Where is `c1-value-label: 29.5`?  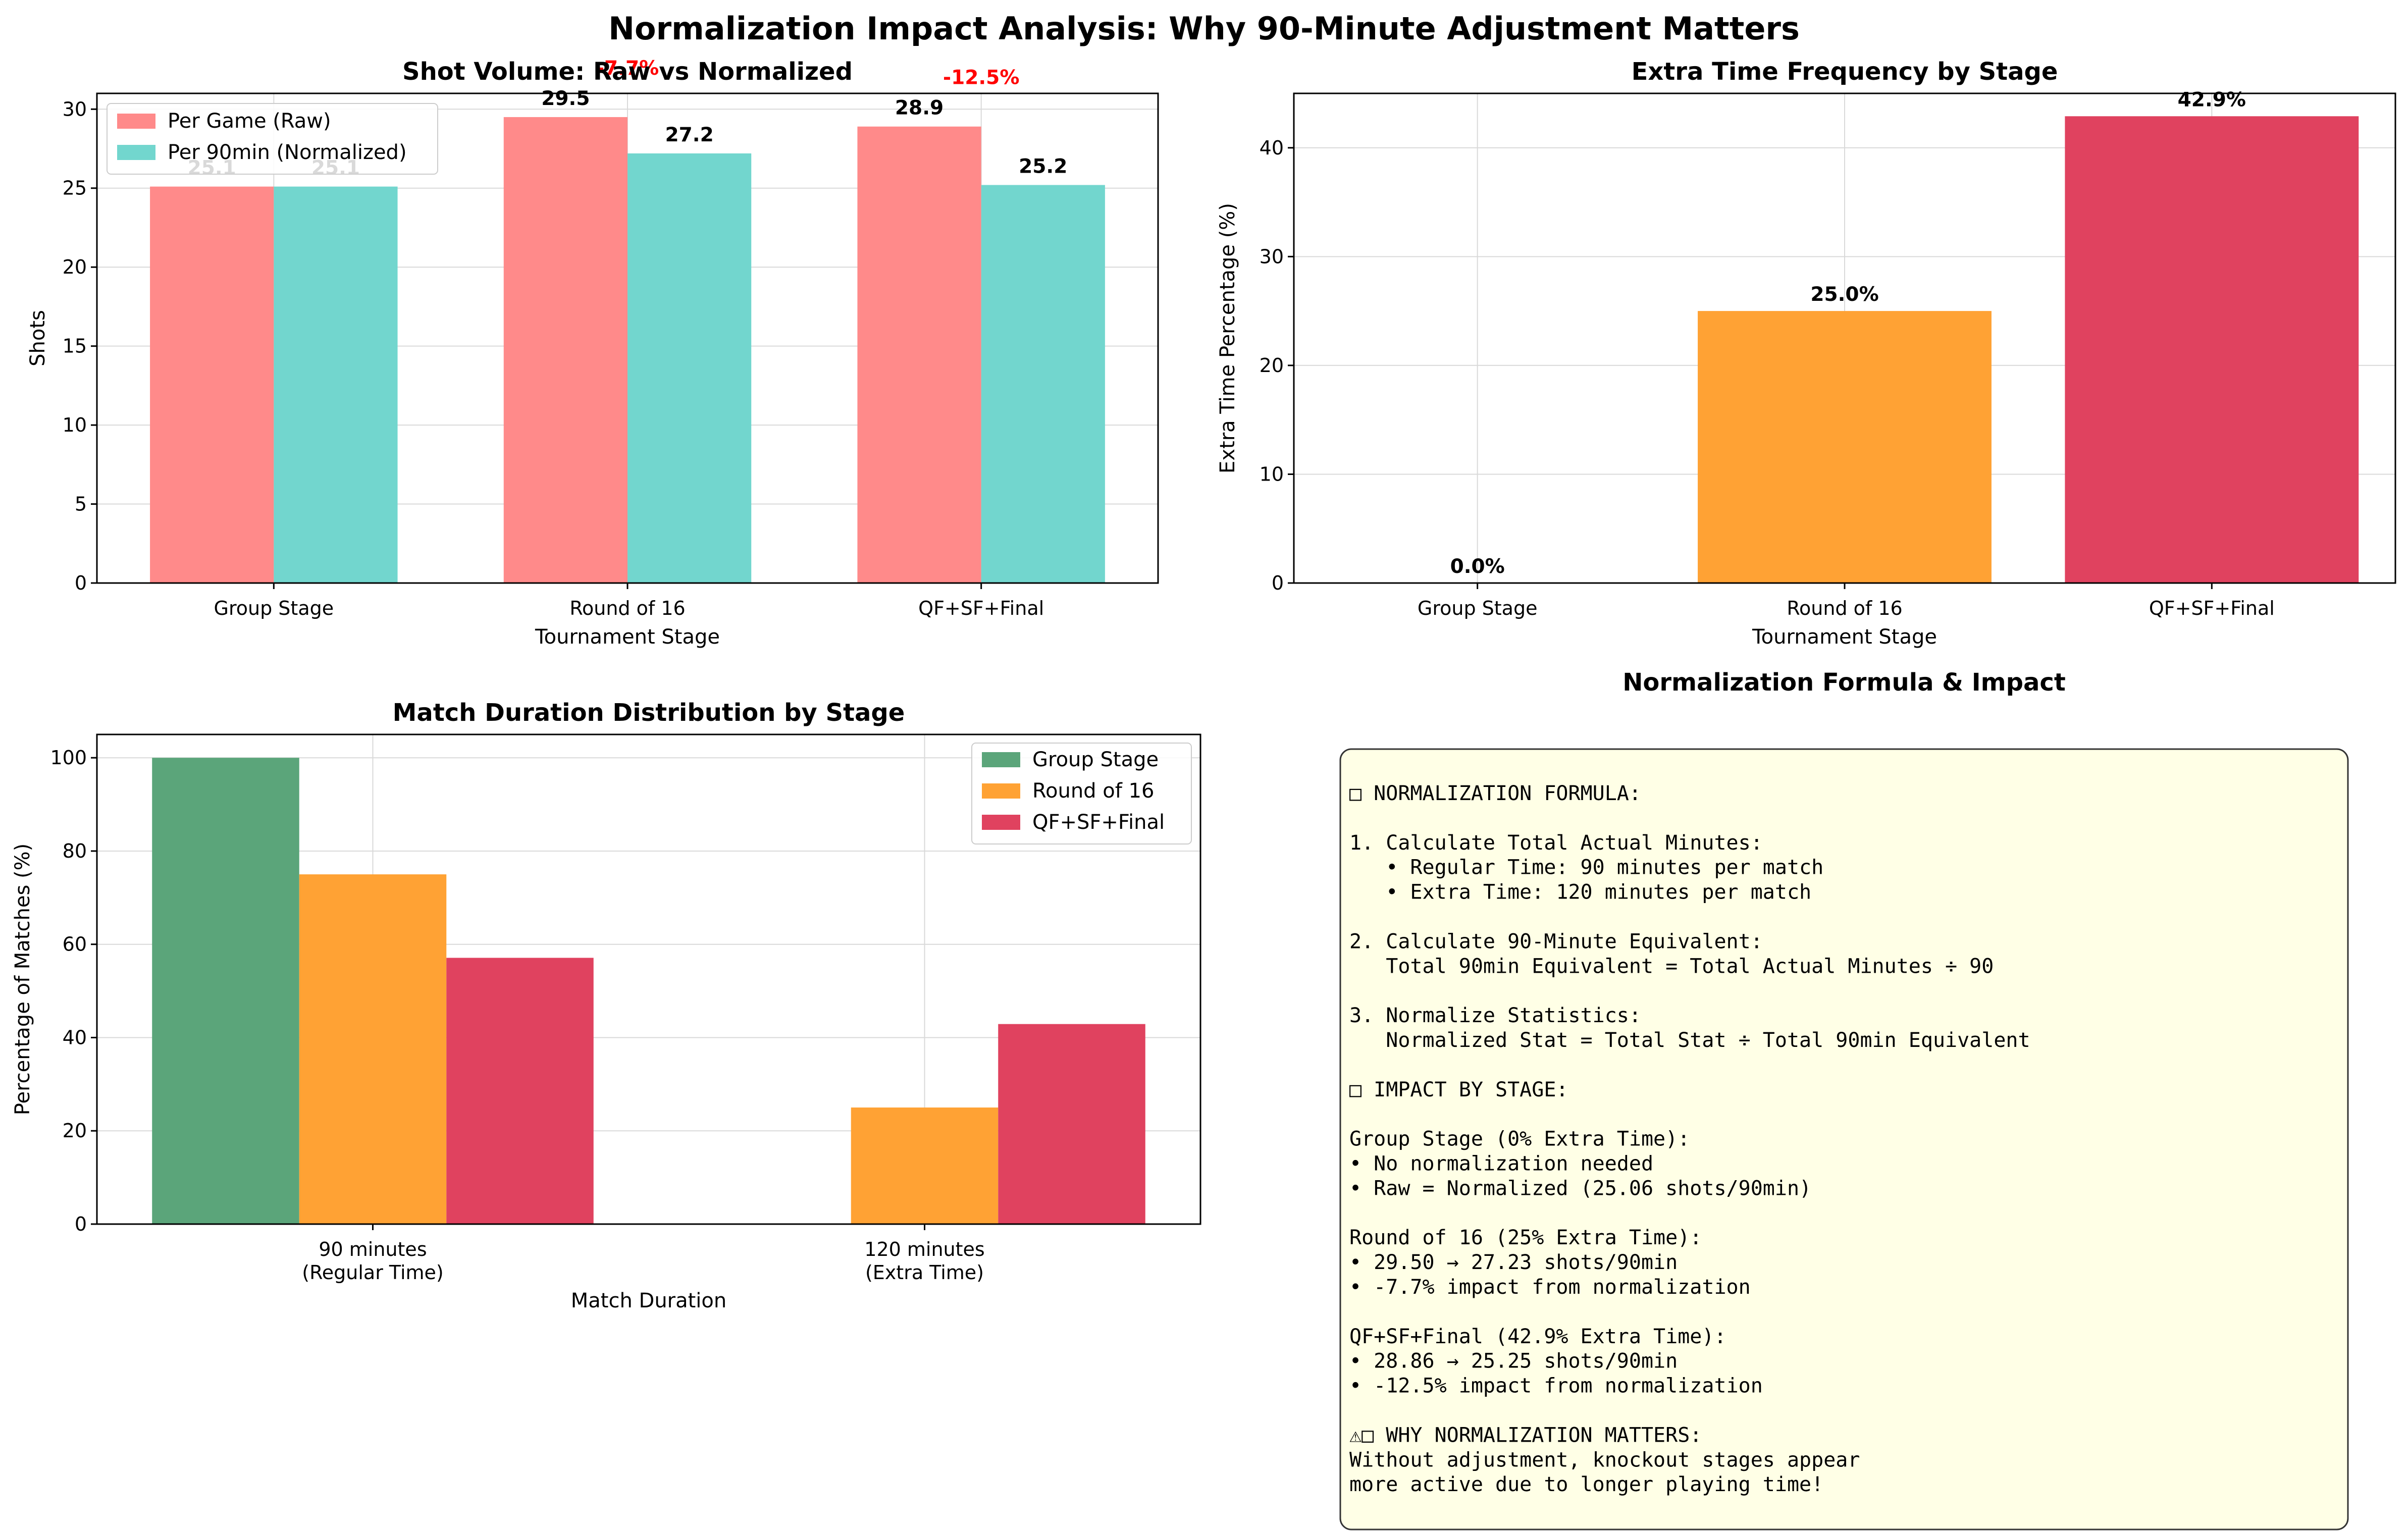 c1-value-label: 29.5 is located at coordinates (565, 99).